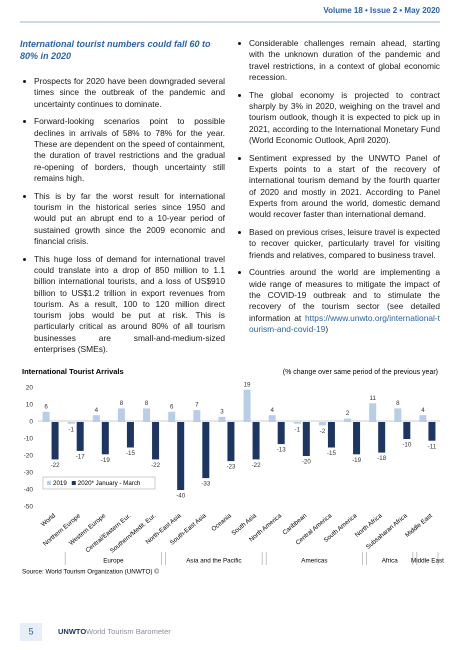  What do you see at coordinates (128, 631) in the screenshot?
I see `footer-publication: World Tourism Barometer` at bounding box center [128, 631].